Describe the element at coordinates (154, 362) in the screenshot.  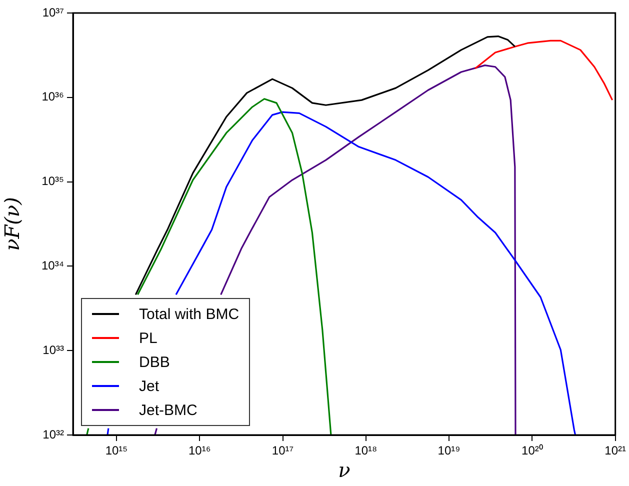
I see `legend-label: DBB` at that location.